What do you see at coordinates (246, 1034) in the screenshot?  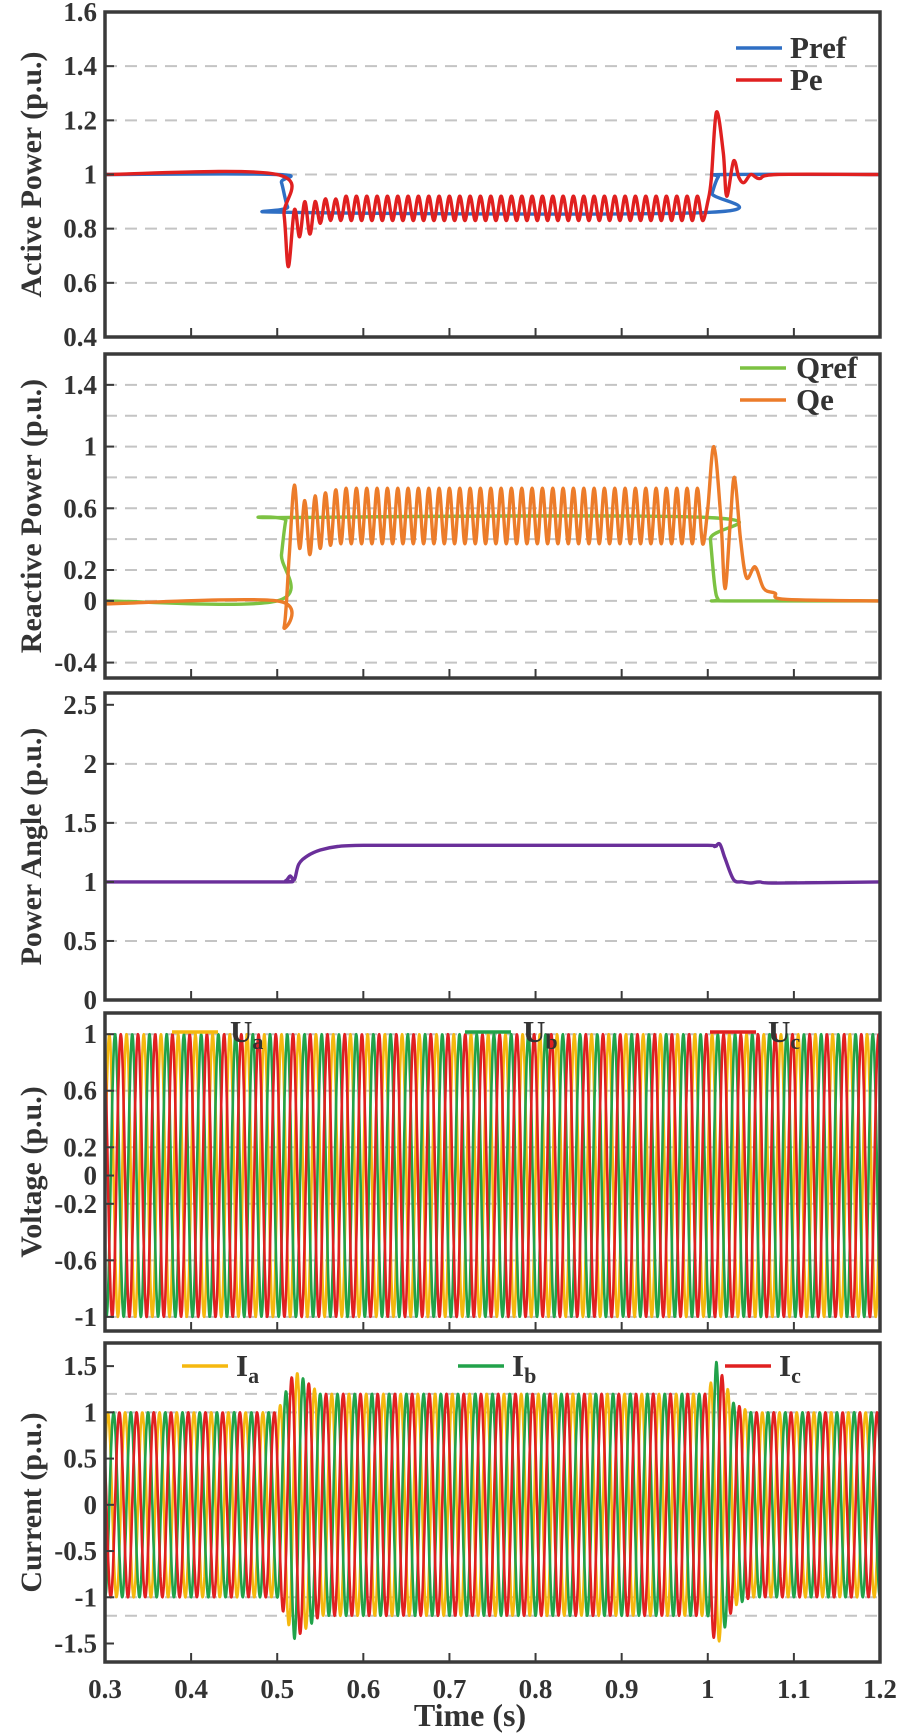 I see `legend-label: Ua` at bounding box center [246, 1034].